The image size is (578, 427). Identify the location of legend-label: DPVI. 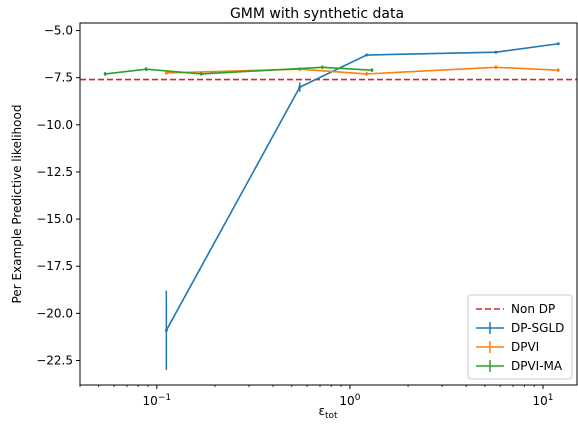
(525, 347).